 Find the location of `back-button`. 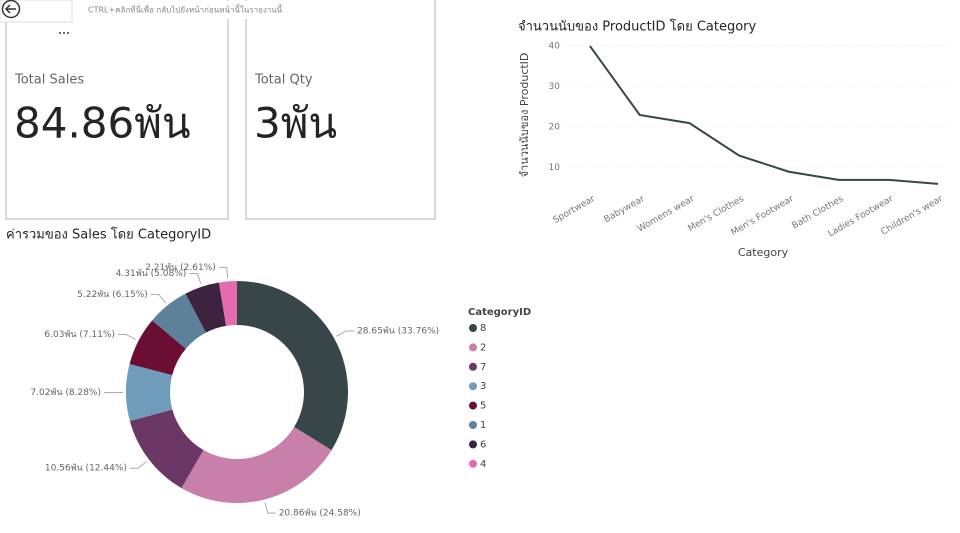

back-button is located at coordinates (11, 9).